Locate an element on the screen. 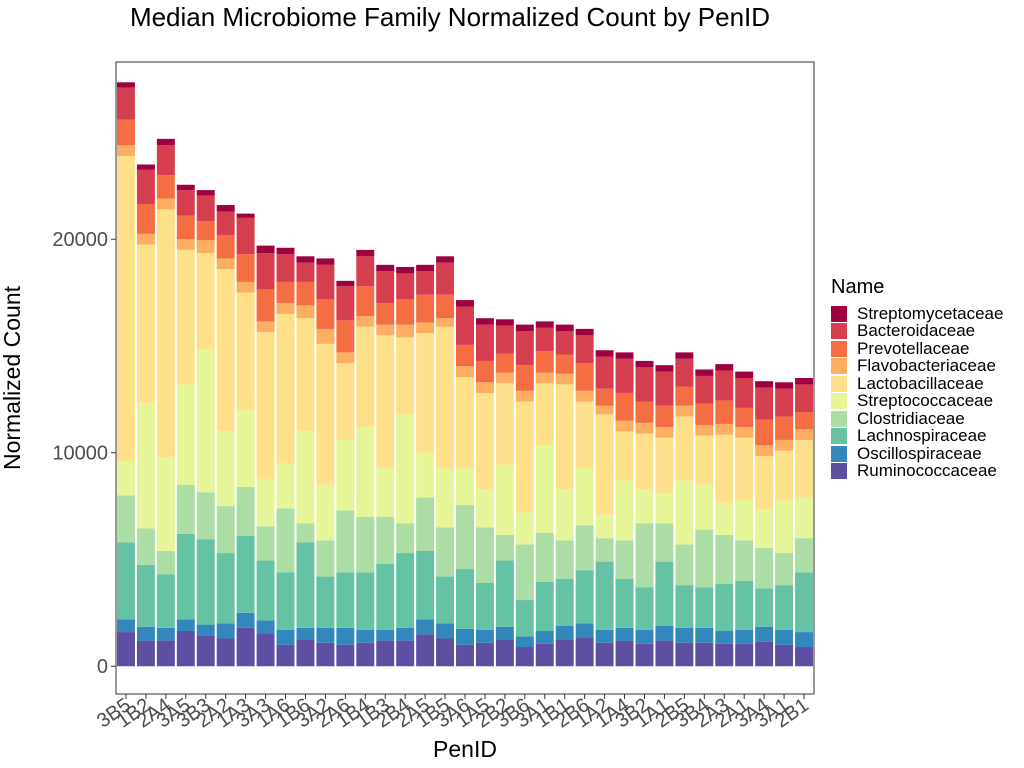 Image resolution: width=1024 pixels, height=768 pixels. bar-segment-2B5-ruminococcaceae is located at coordinates (684, 654).